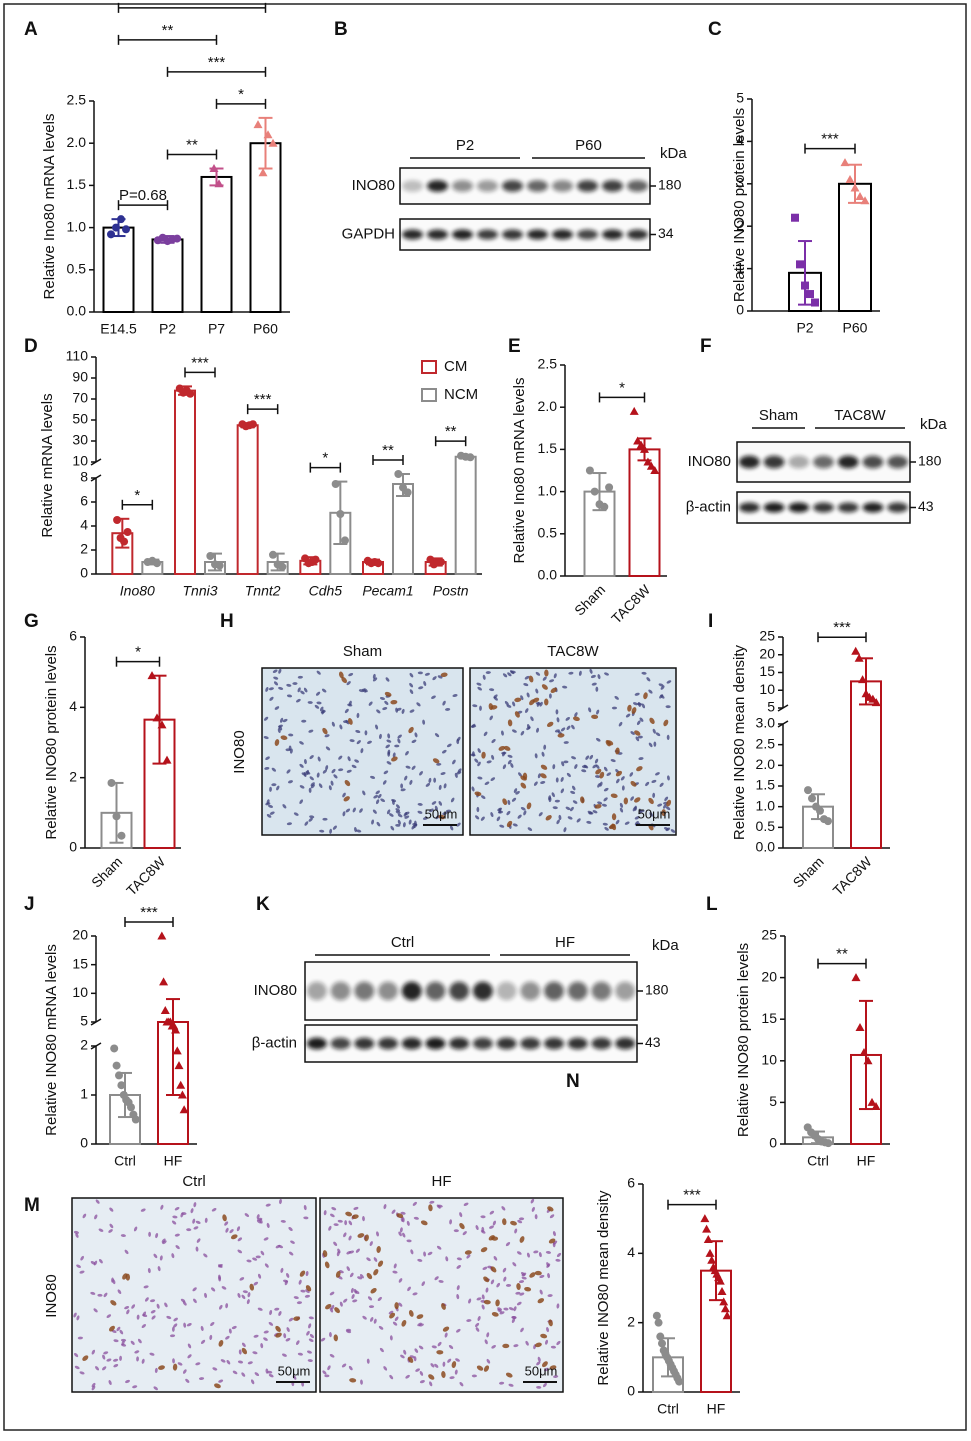  I want to click on significance-label: ***, so click(830, 139).